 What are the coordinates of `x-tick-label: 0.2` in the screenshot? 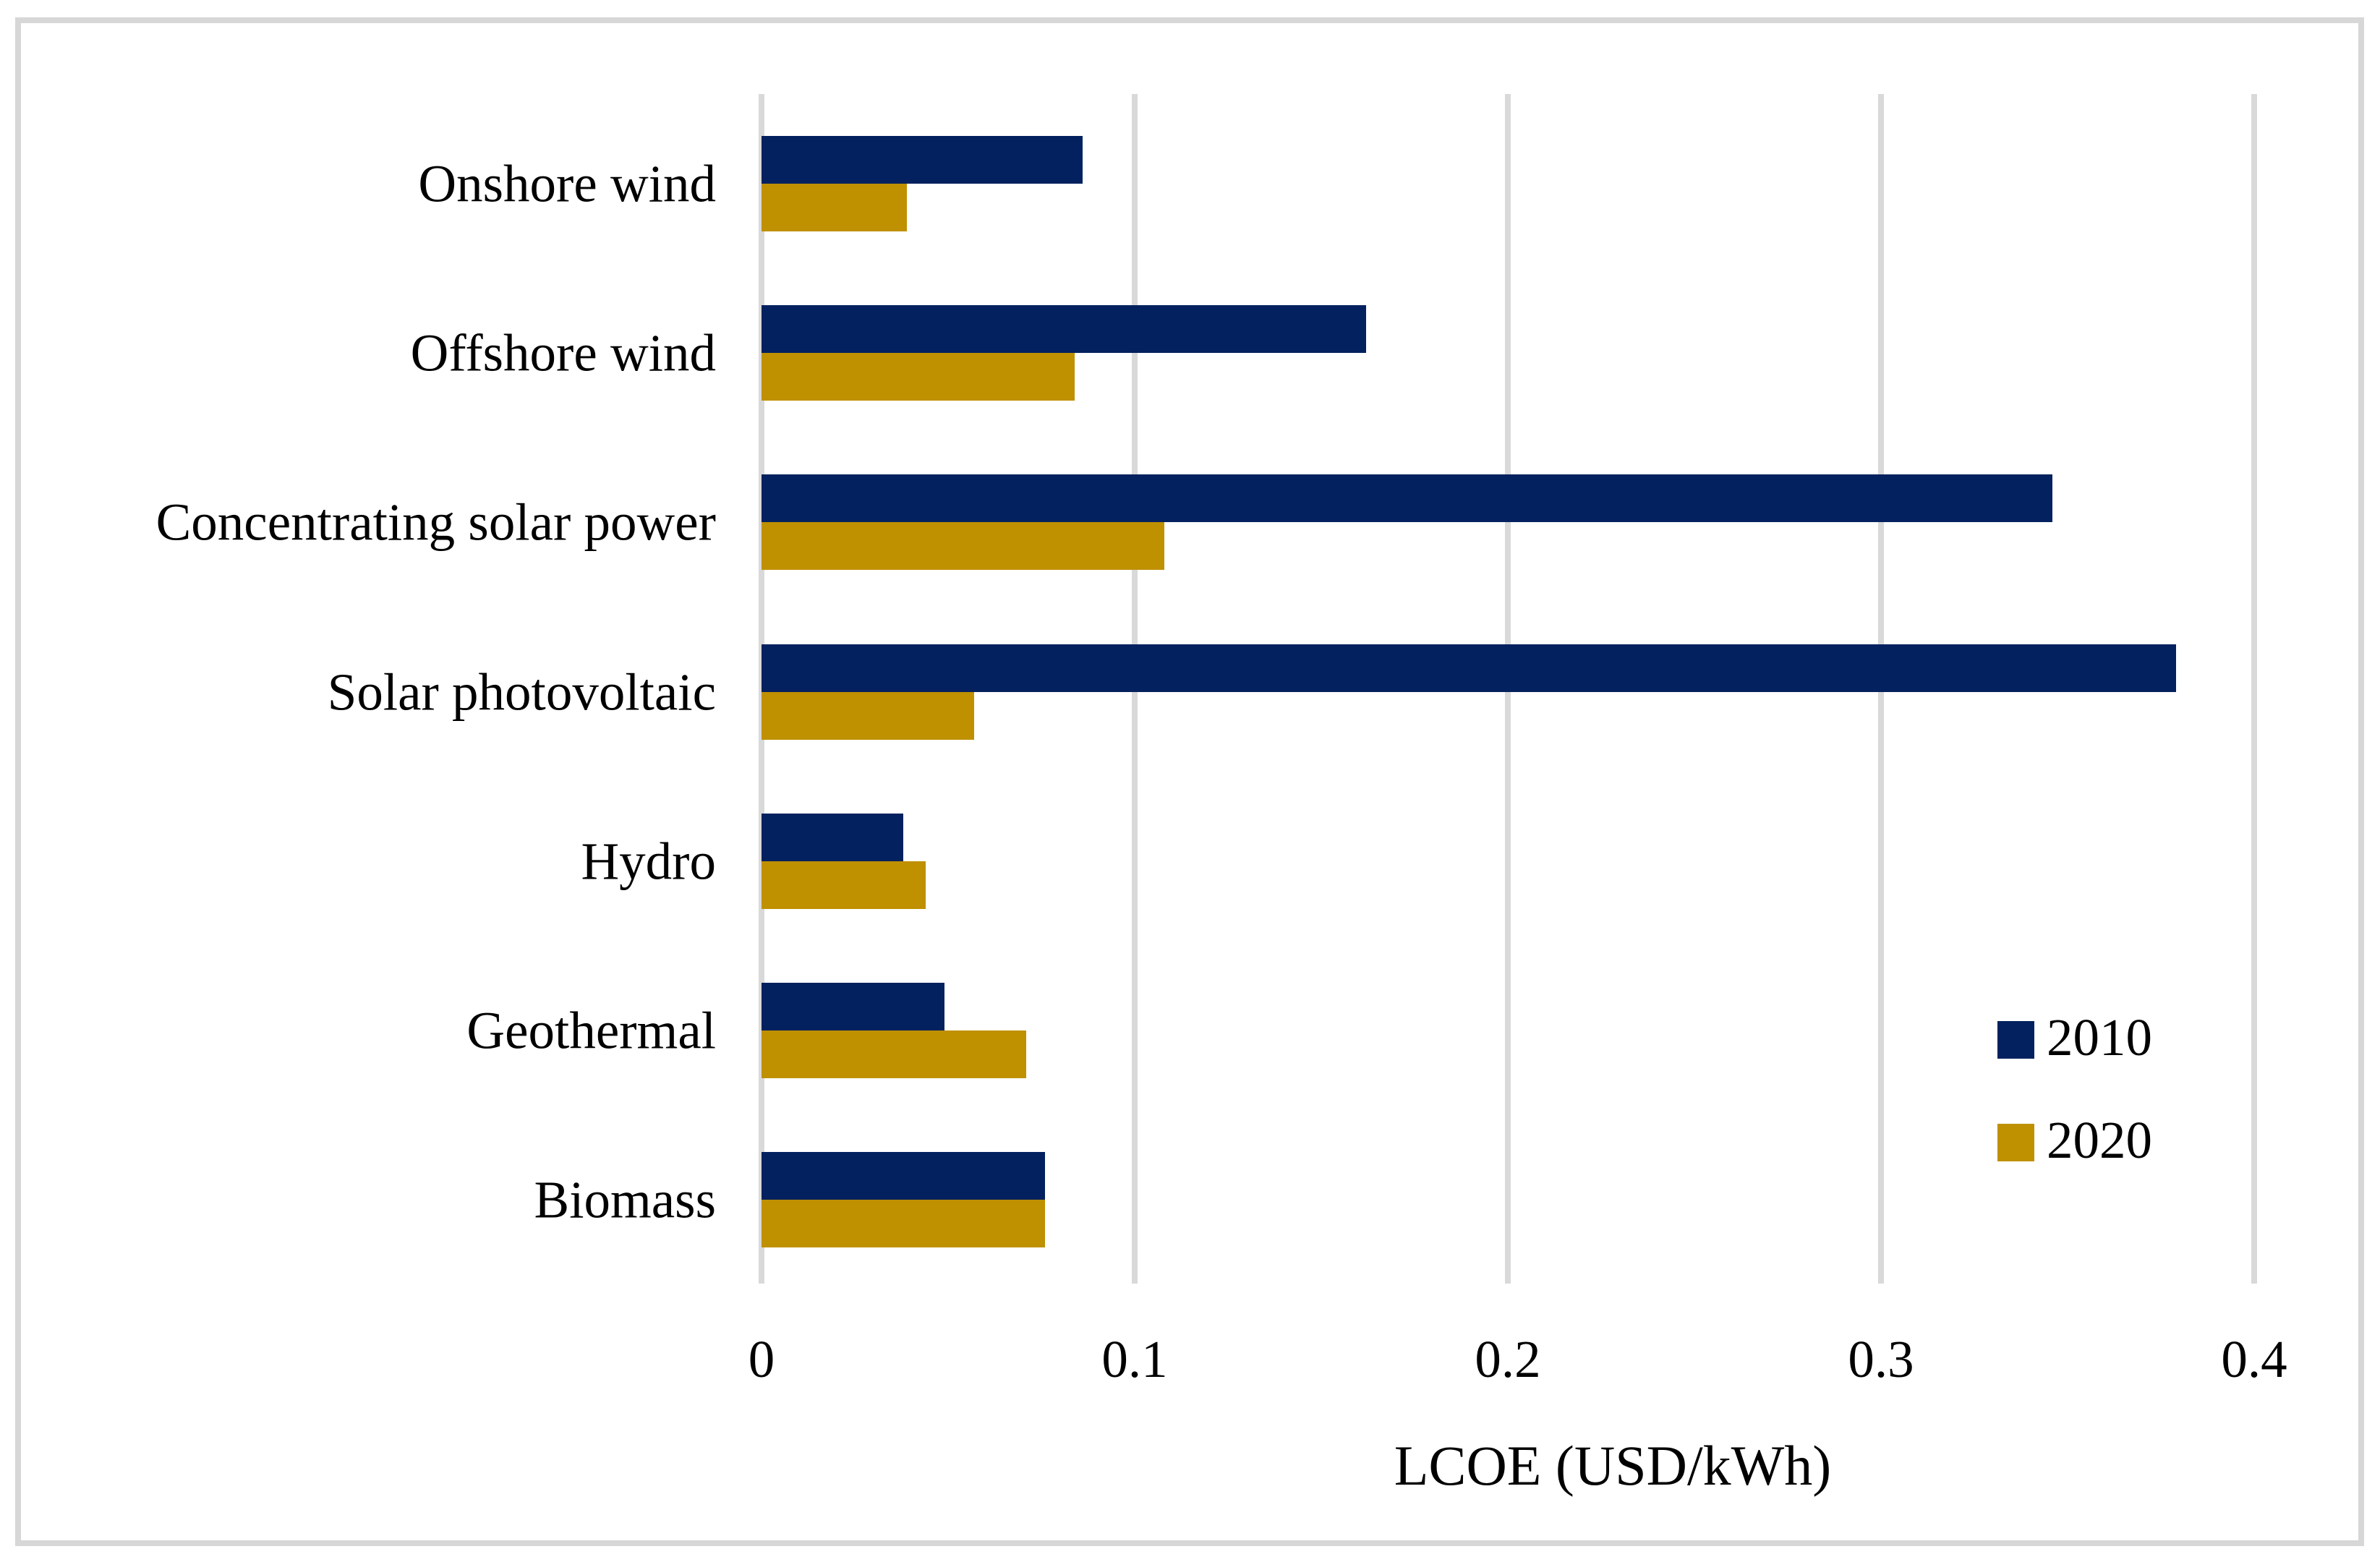 It's located at (1508, 1359).